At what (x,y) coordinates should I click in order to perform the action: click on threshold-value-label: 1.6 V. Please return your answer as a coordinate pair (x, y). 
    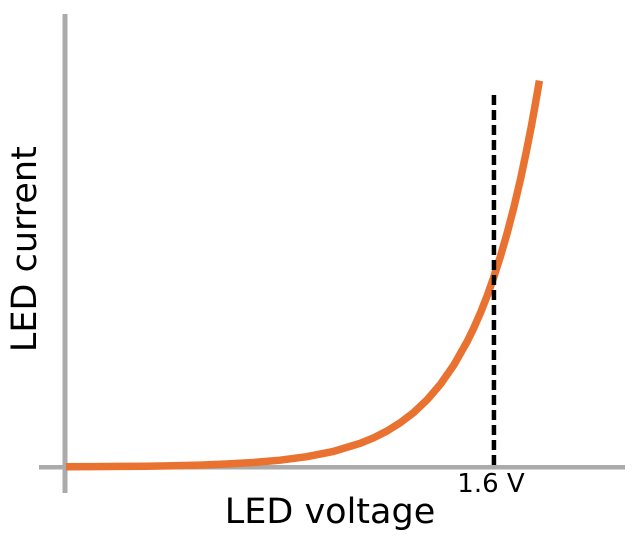
    Looking at the image, I should click on (491, 484).